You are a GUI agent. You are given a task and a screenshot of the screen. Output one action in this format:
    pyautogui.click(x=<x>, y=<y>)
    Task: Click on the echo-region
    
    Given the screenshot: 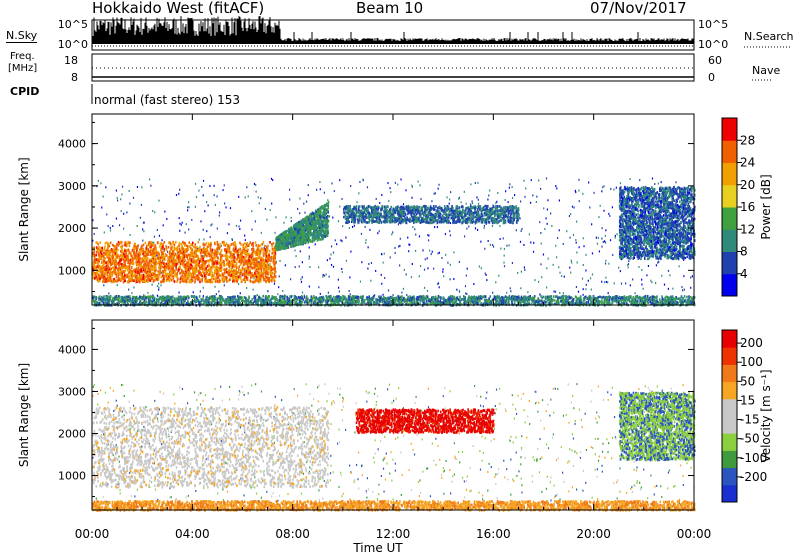 What is the action you would take?
    pyautogui.click(x=184, y=262)
    